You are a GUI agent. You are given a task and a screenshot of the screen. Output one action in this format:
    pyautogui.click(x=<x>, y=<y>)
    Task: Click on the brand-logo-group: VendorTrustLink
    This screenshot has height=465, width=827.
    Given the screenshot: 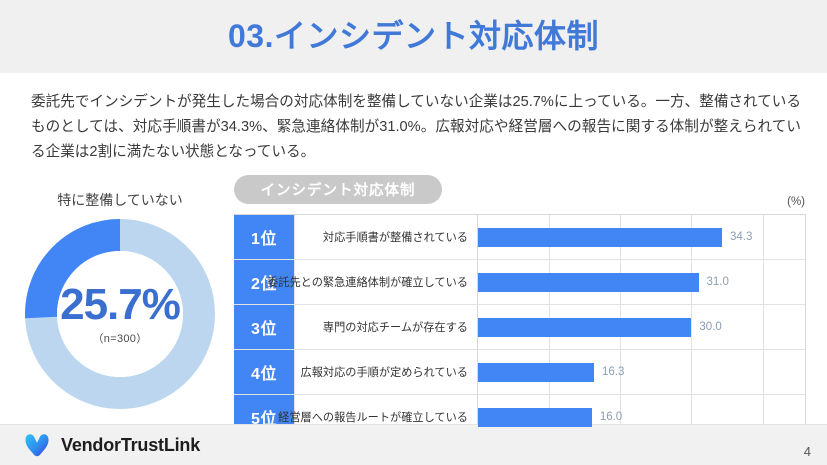 What is the action you would take?
    pyautogui.click(x=111, y=445)
    